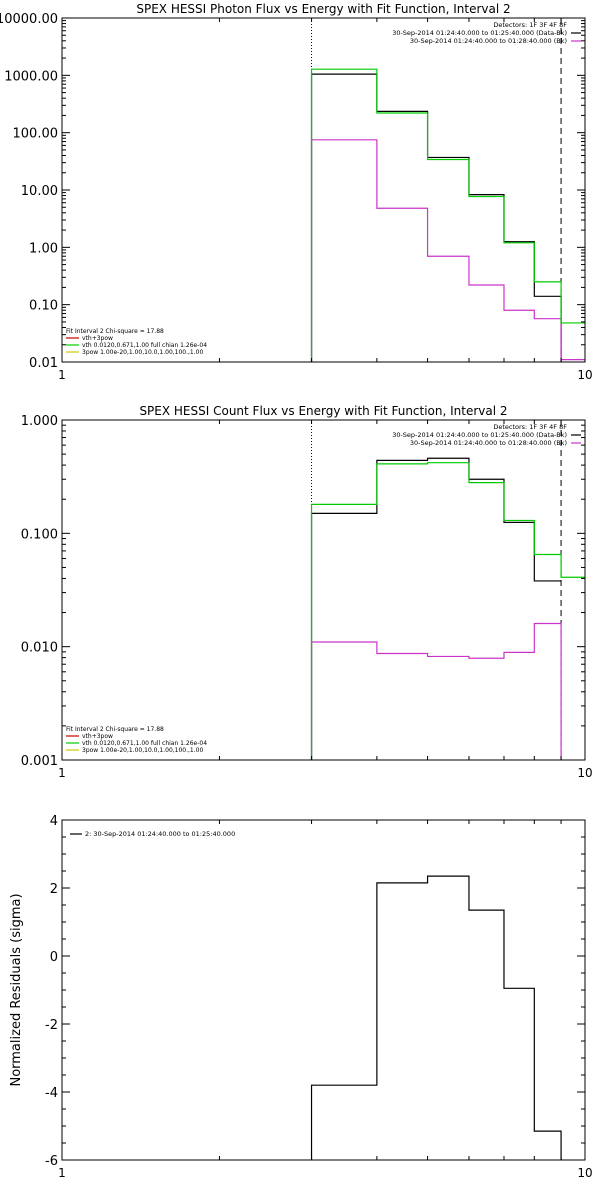 Image resolution: width=600 pixels, height=1200 pixels. What do you see at coordinates (39, 761) in the screenshot?
I see `y-tick-label: 0.001` at bounding box center [39, 761].